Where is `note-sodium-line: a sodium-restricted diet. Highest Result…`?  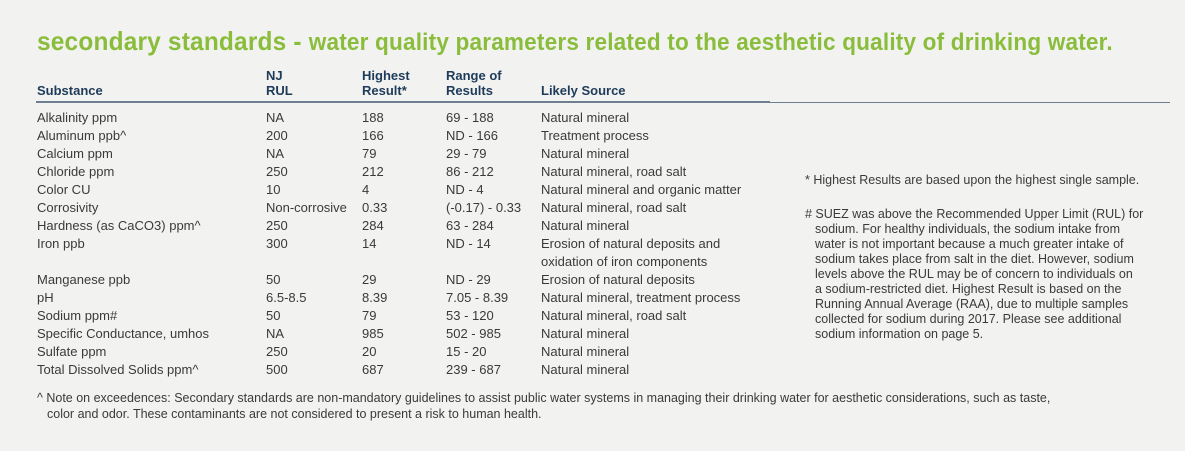
note-sodium-line: a sodium-restricted diet. Highest Result… is located at coordinates (968, 289).